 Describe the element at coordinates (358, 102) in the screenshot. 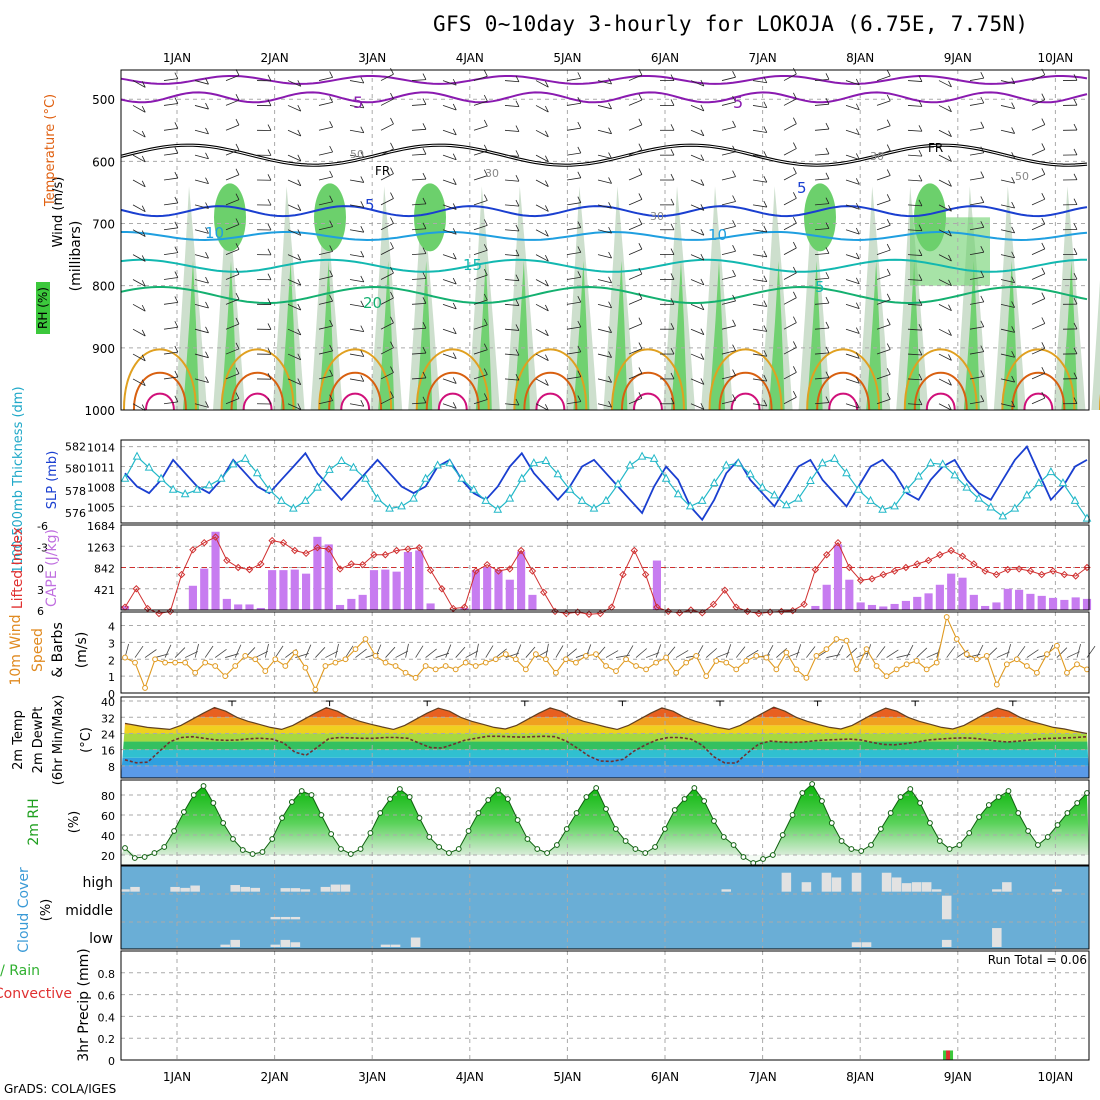

I see `contour-label-purple: 5` at that location.